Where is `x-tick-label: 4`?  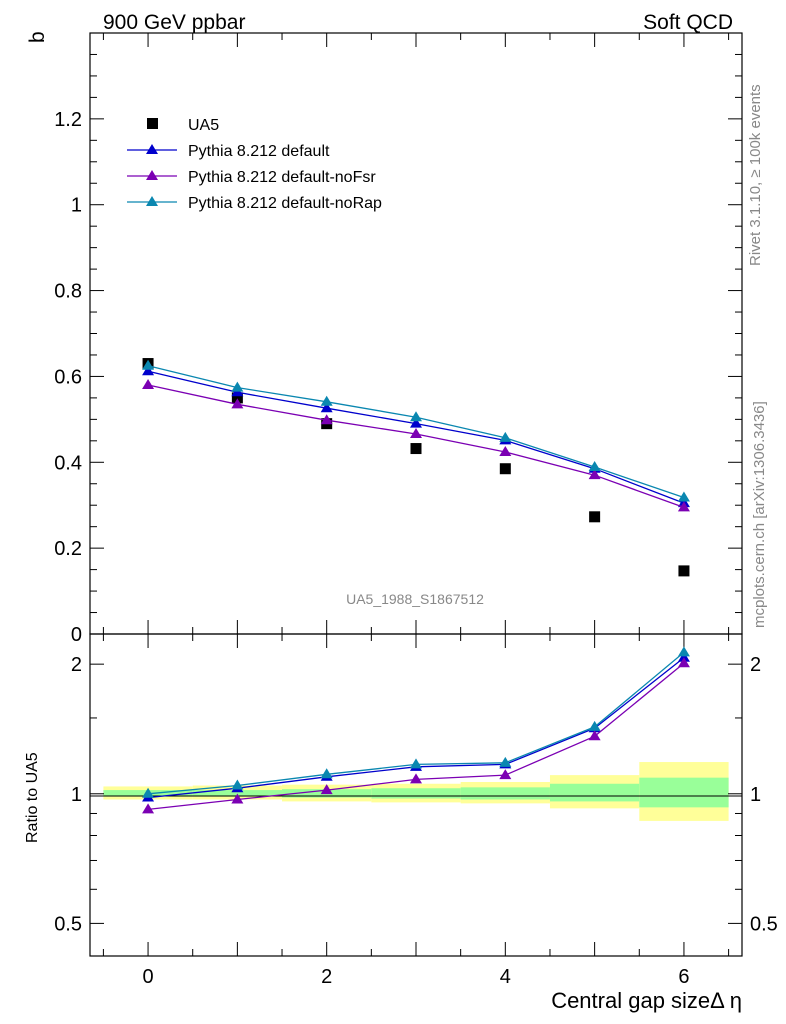 x-tick-label: 4 is located at coordinates (505, 977).